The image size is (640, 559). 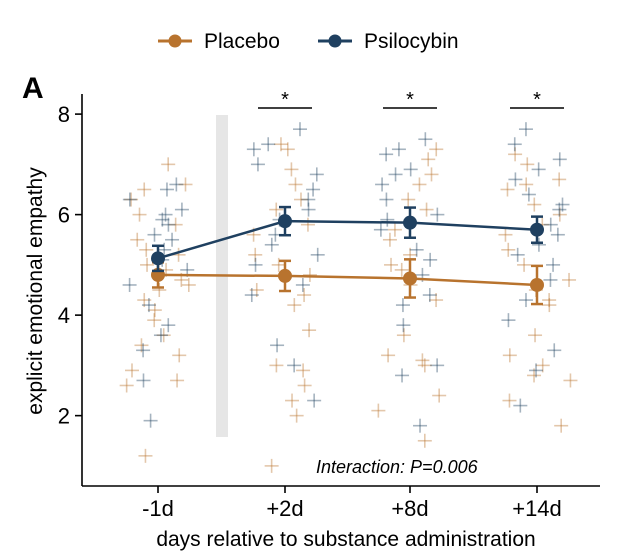 I want to click on y-tick-label: 6, so click(x=64, y=215).